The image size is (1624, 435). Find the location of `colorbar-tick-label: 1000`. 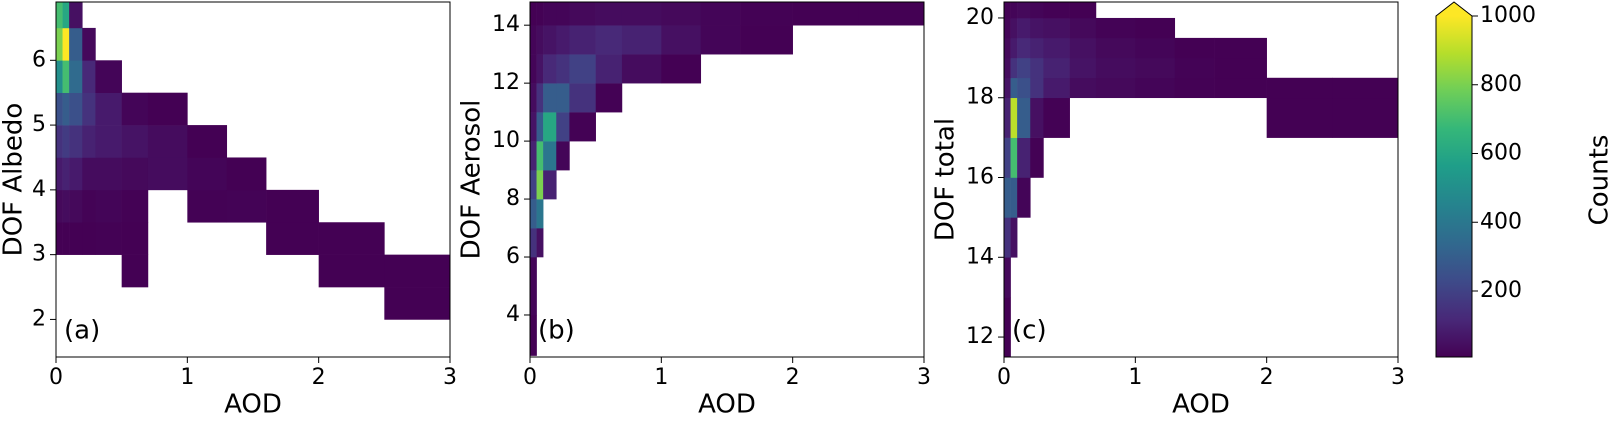

colorbar-tick-label: 1000 is located at coordinates (1508, 15).